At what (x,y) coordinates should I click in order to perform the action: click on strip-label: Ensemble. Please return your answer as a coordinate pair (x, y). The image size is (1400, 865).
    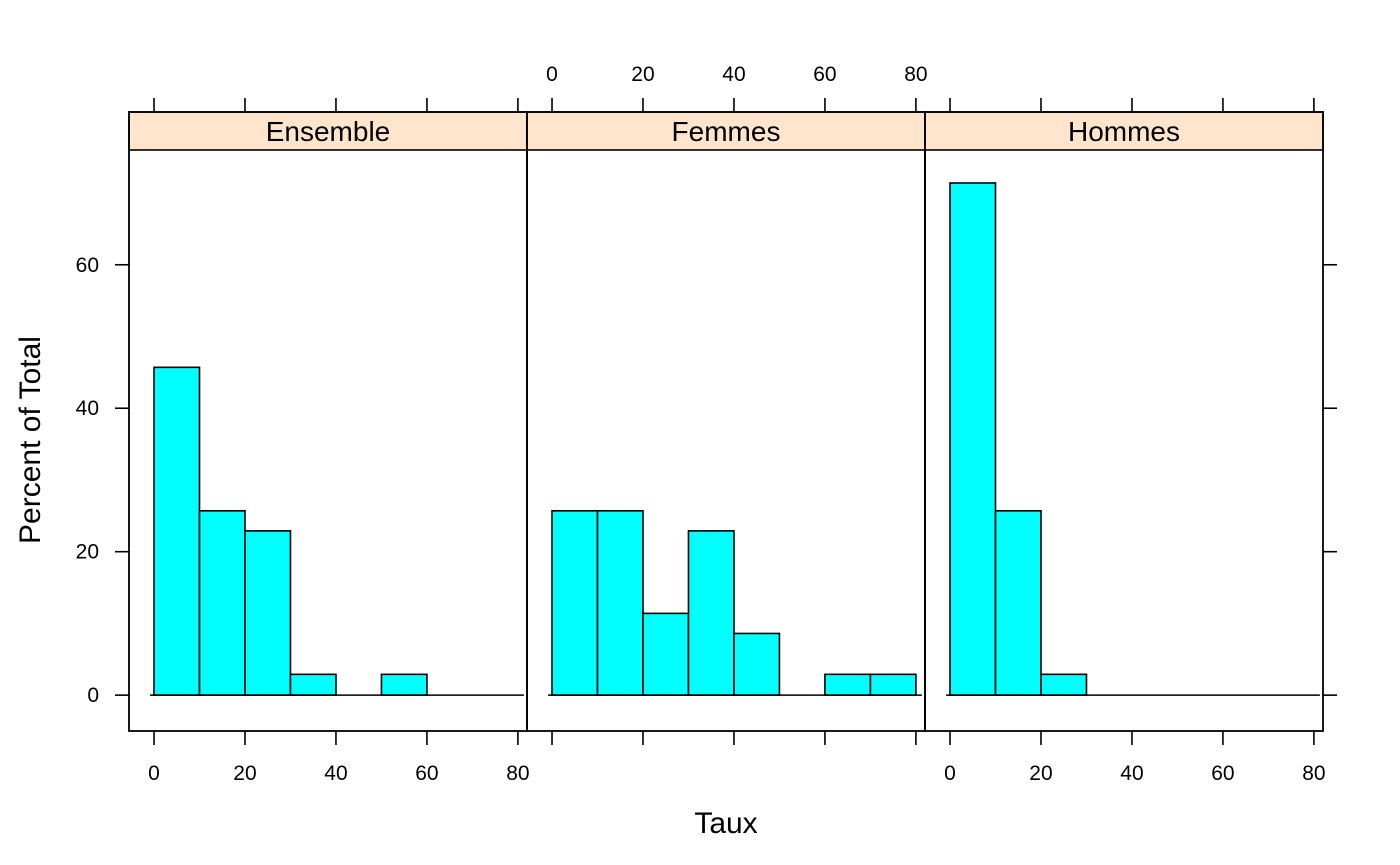
    Looking at the image, I should click on (328, 131).